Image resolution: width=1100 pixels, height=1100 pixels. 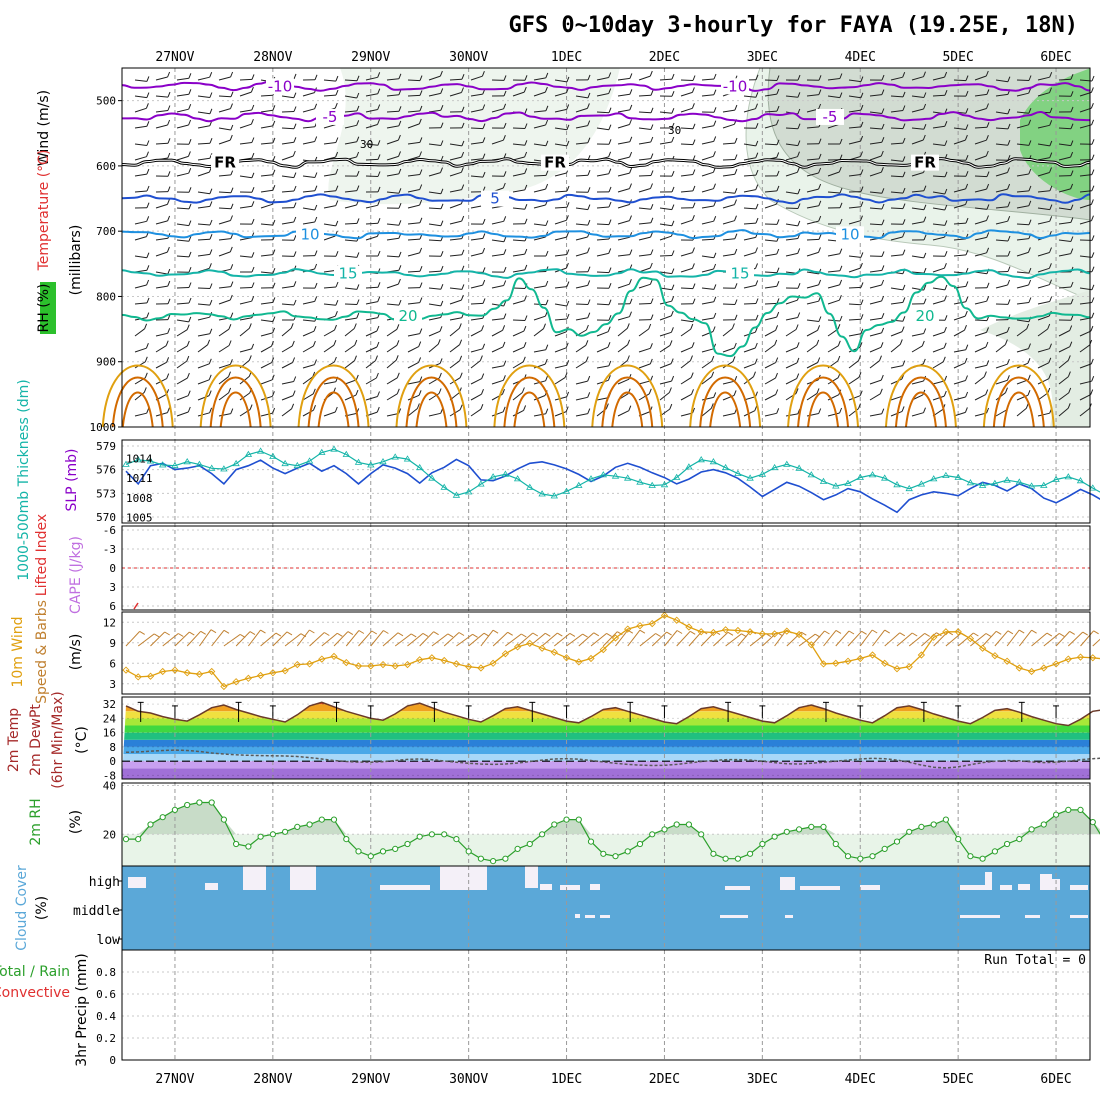 What do you see at coordinates (333, 396) in the screenshot?
I see `thermal-contour` at bounding box center [333, 396].